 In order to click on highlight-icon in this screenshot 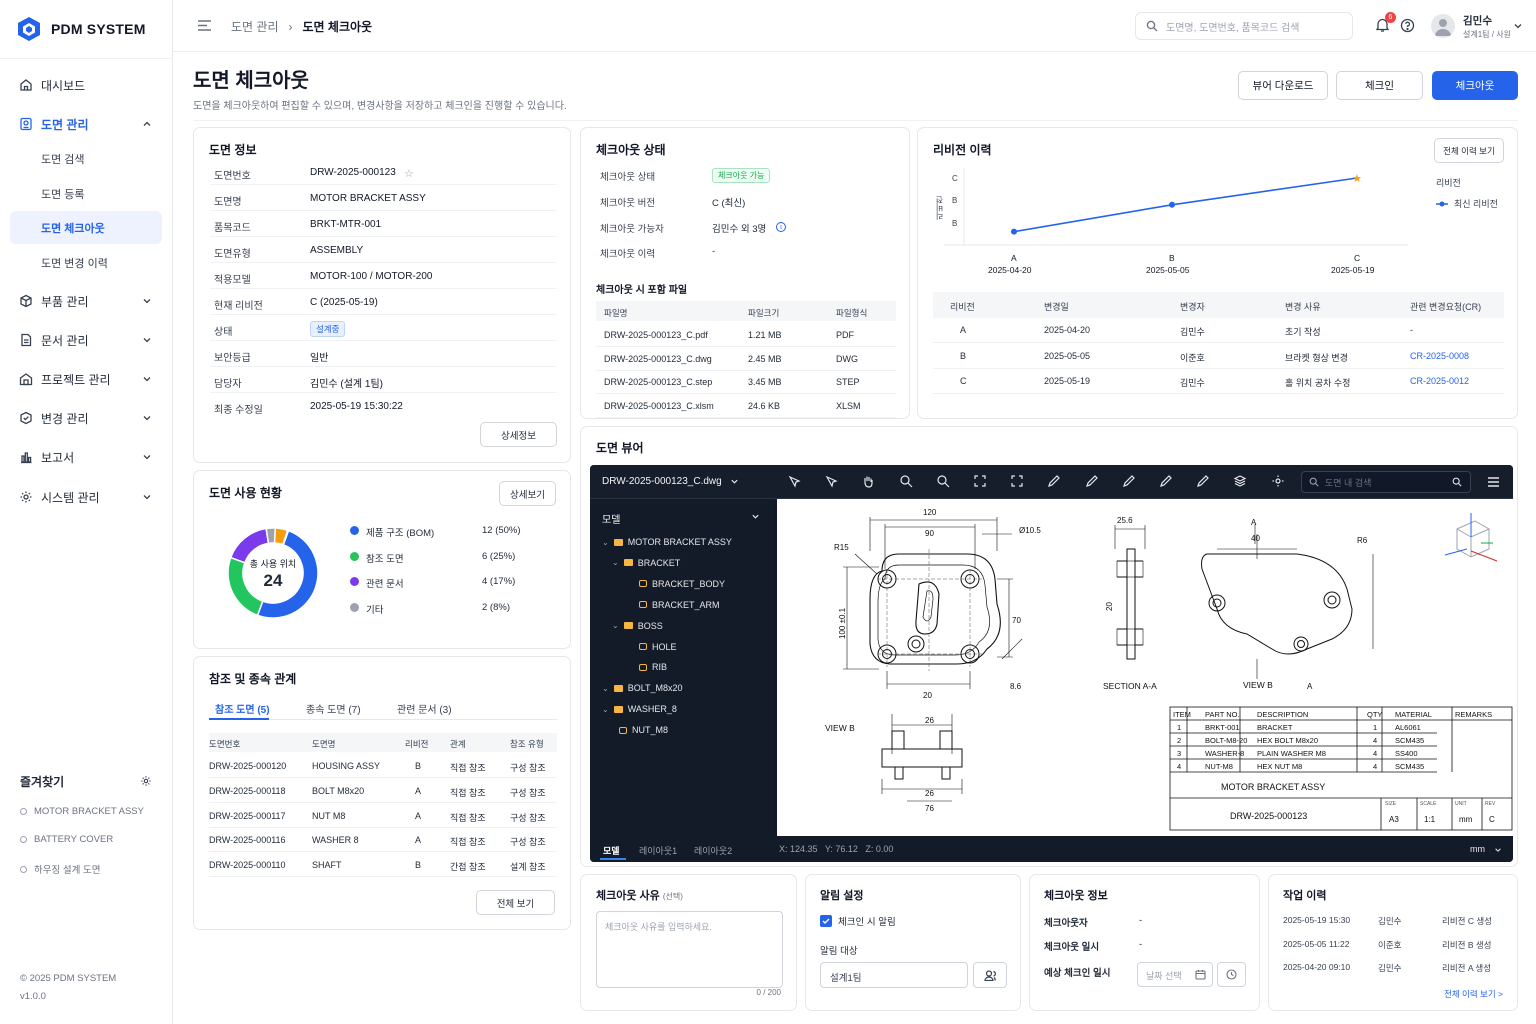, I will do `click(1203, 481)`.